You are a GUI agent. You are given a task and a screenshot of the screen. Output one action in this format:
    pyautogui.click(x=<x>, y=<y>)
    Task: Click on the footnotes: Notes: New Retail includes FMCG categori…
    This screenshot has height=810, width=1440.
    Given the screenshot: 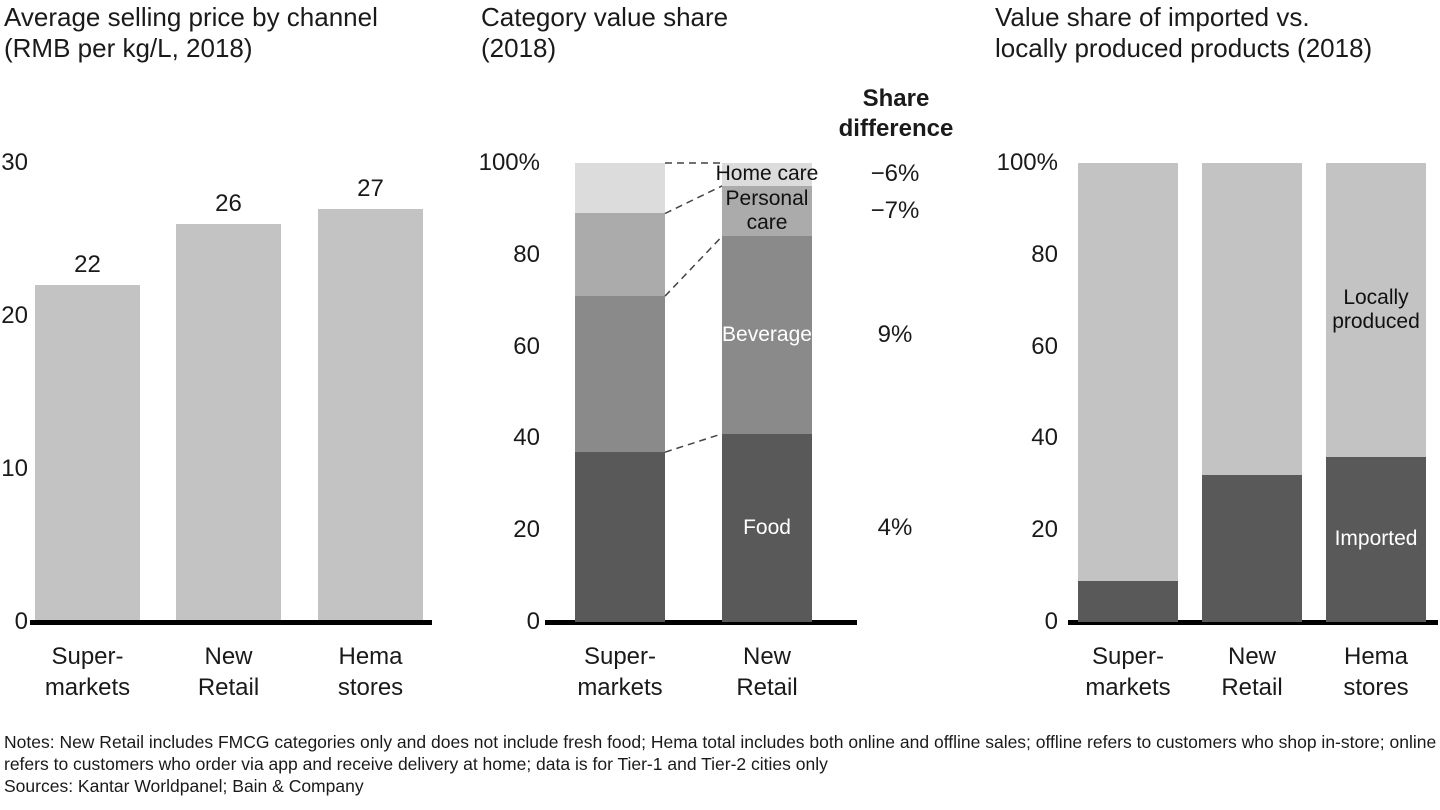 What is the action you would take?
    pyautogui.click(x=722, y=764)
    